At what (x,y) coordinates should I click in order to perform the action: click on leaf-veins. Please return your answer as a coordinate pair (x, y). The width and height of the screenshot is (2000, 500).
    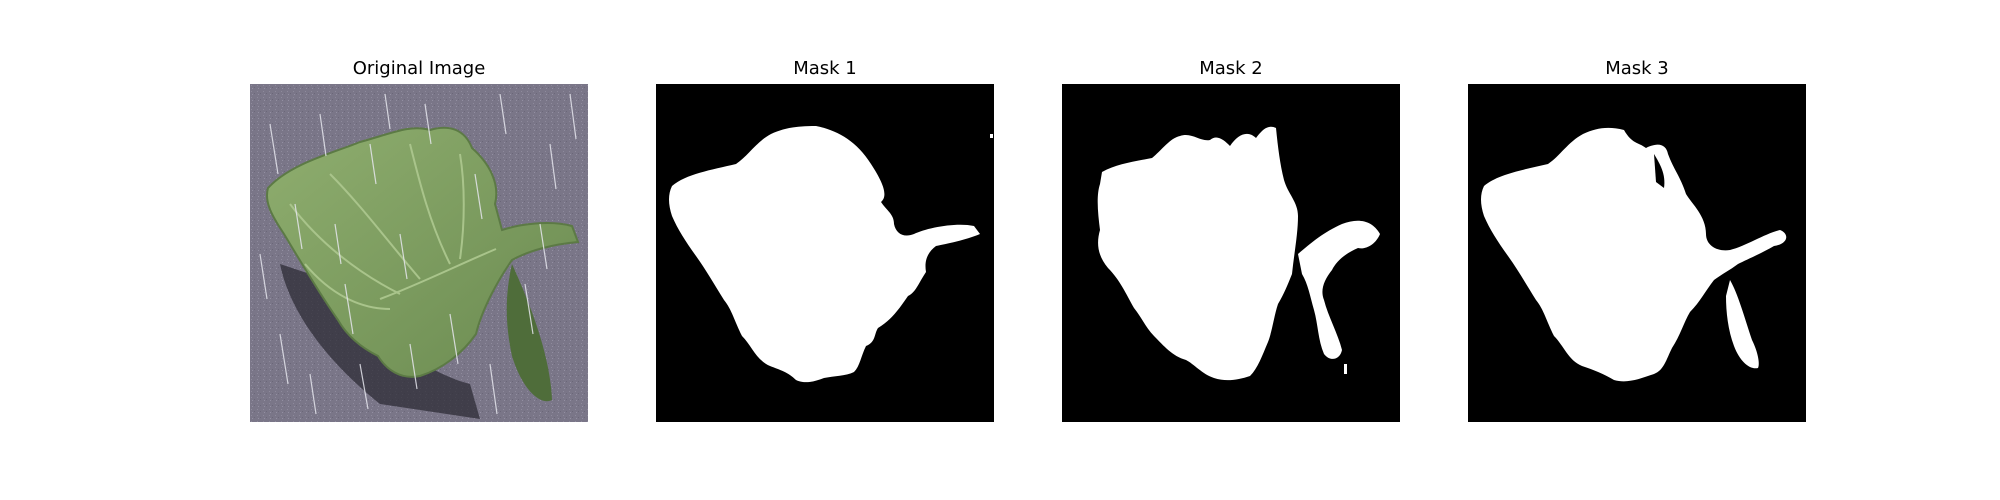
    Looking at the image, I should click on (393, 226).